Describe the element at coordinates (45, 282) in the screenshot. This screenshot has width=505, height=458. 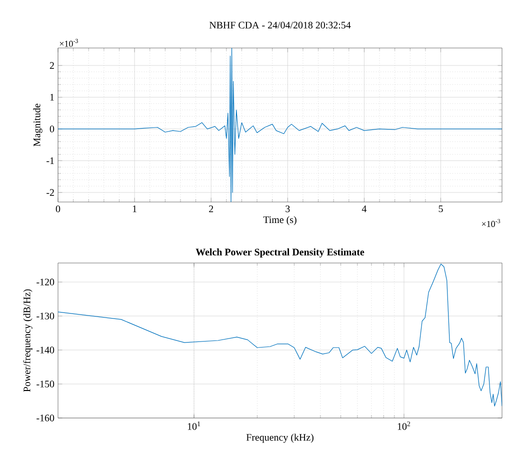
I see `y-tick-label: -120` at that location.